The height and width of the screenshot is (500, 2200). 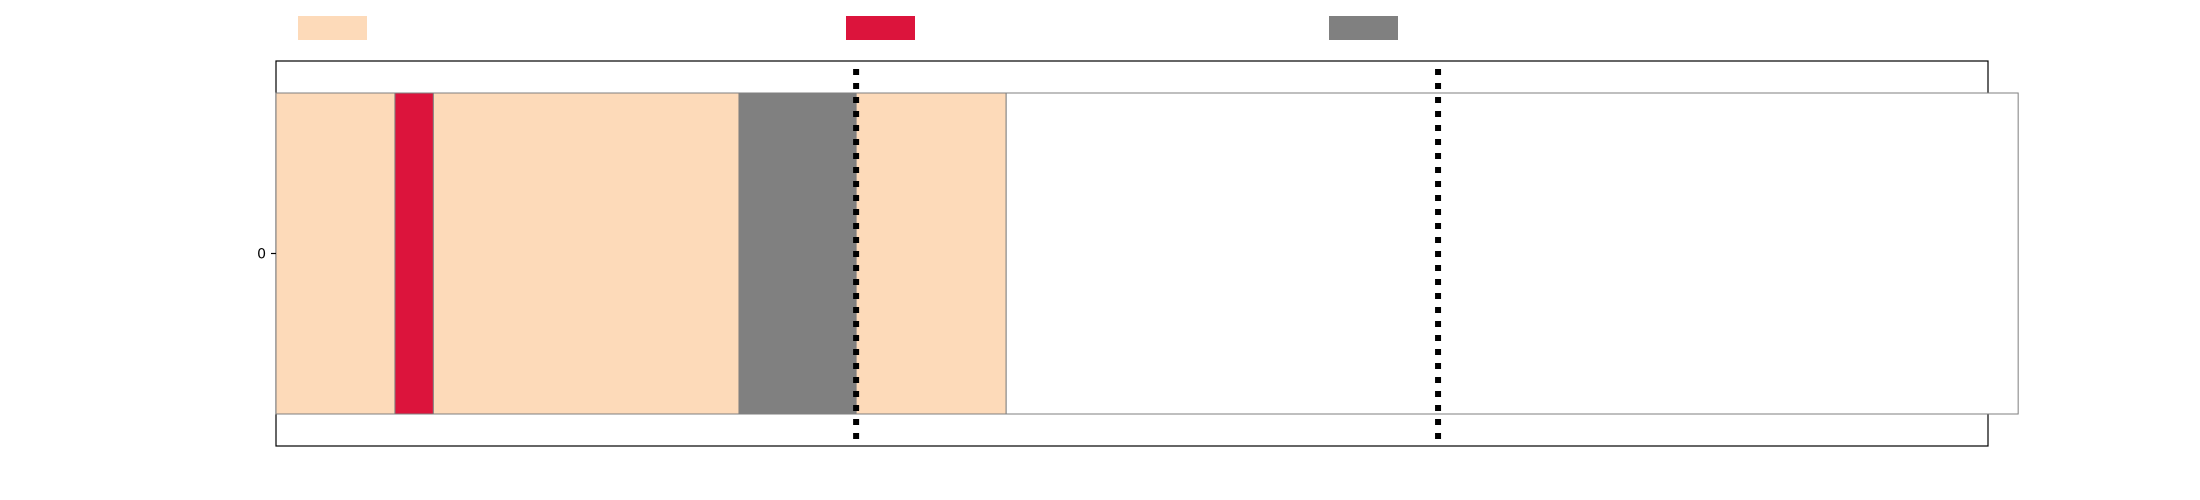 What do you see at coordinates (261, 255) in the screenshot?
I see `y-tick-label-0: 0` at bounding box center [261, 255].